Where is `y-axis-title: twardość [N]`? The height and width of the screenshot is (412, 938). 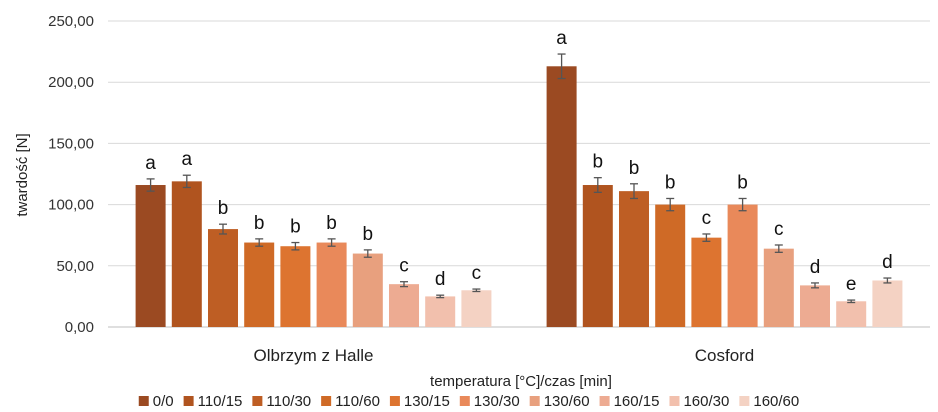 y-axis-title: twardość [N] is located at coordinates (22, 174).